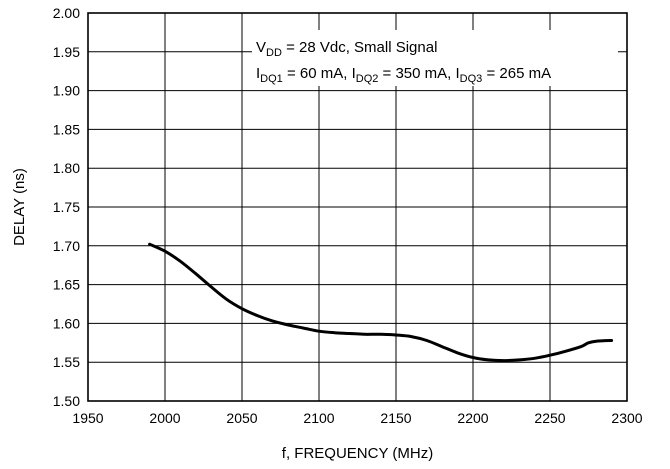  I want to click on y-tick-label: 1.75, so click(66, 207).